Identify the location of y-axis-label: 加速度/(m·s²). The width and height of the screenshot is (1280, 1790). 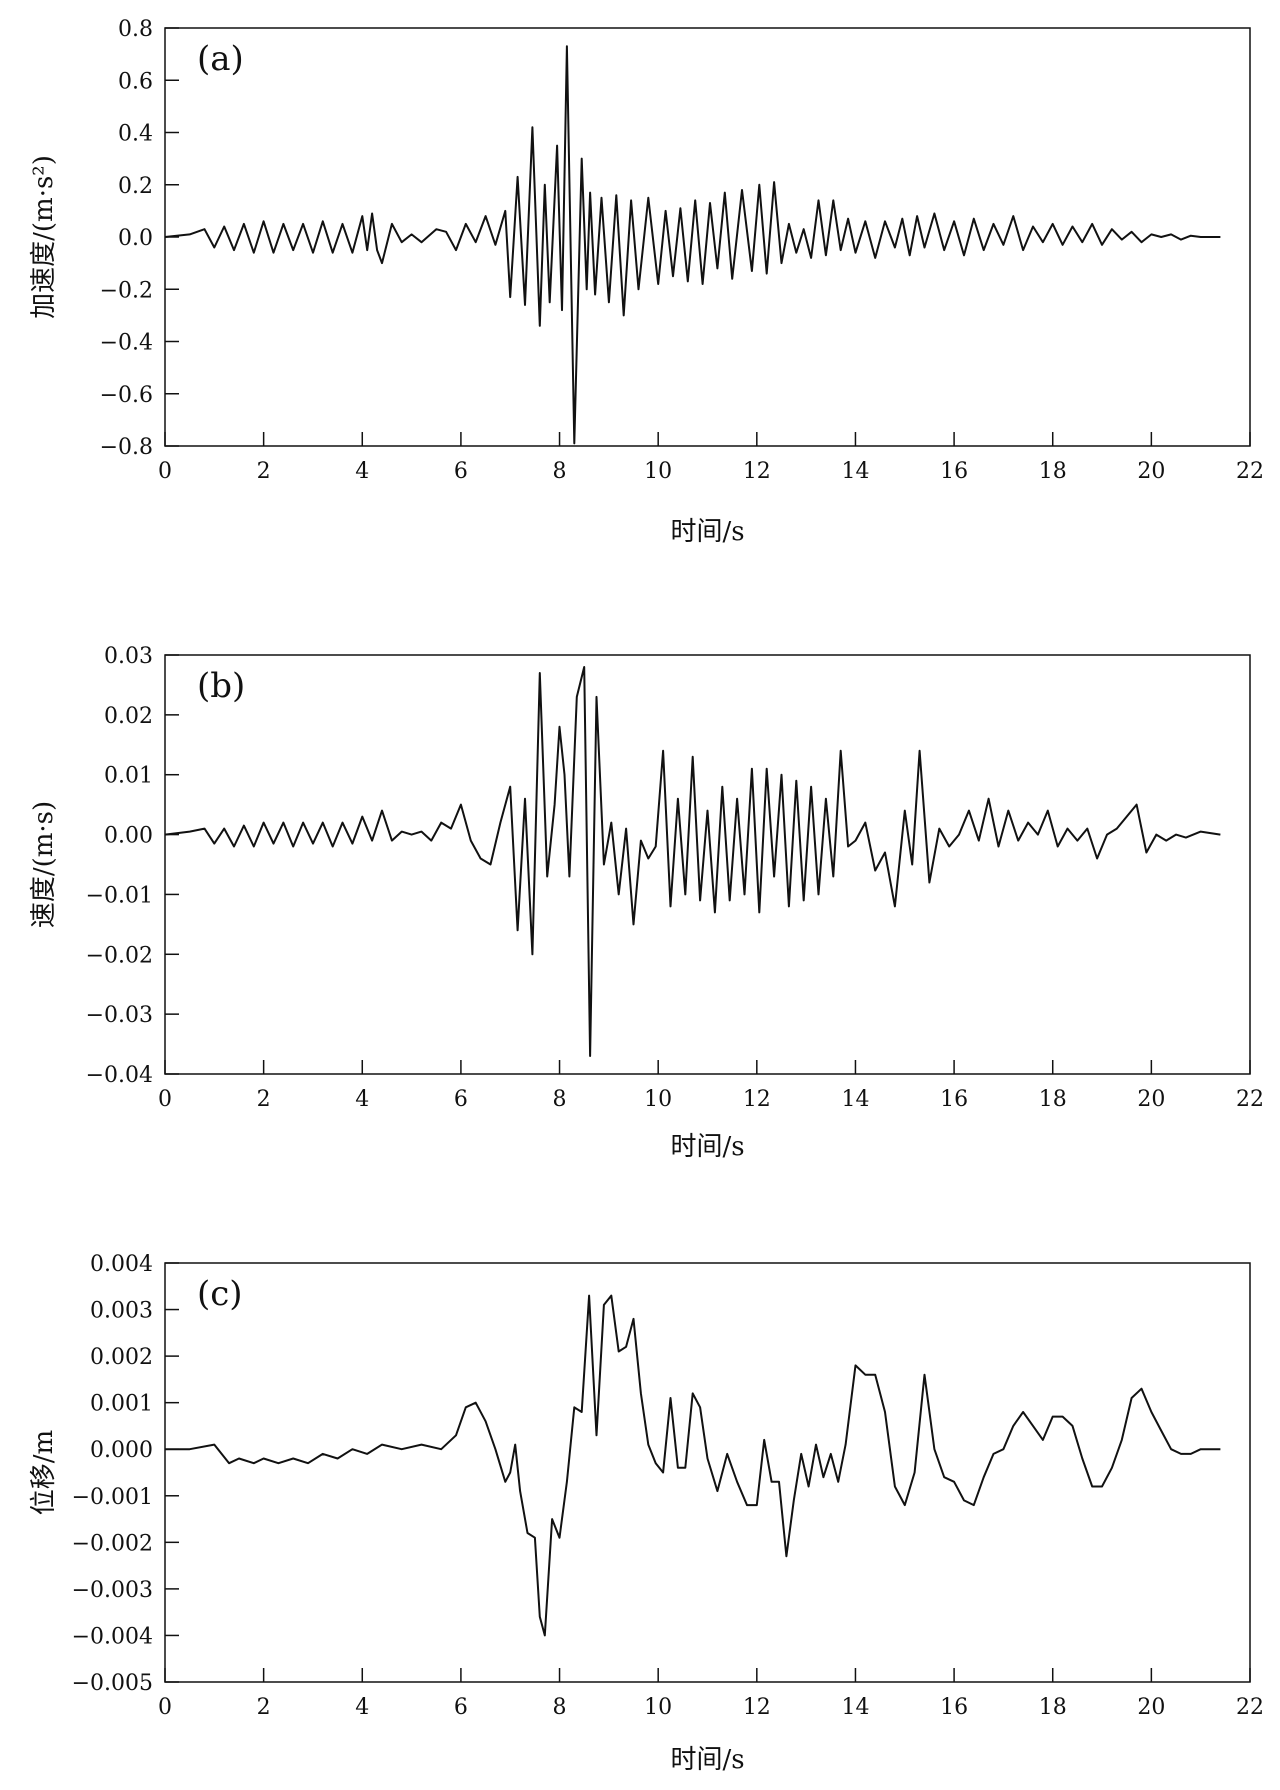
(44, 237).